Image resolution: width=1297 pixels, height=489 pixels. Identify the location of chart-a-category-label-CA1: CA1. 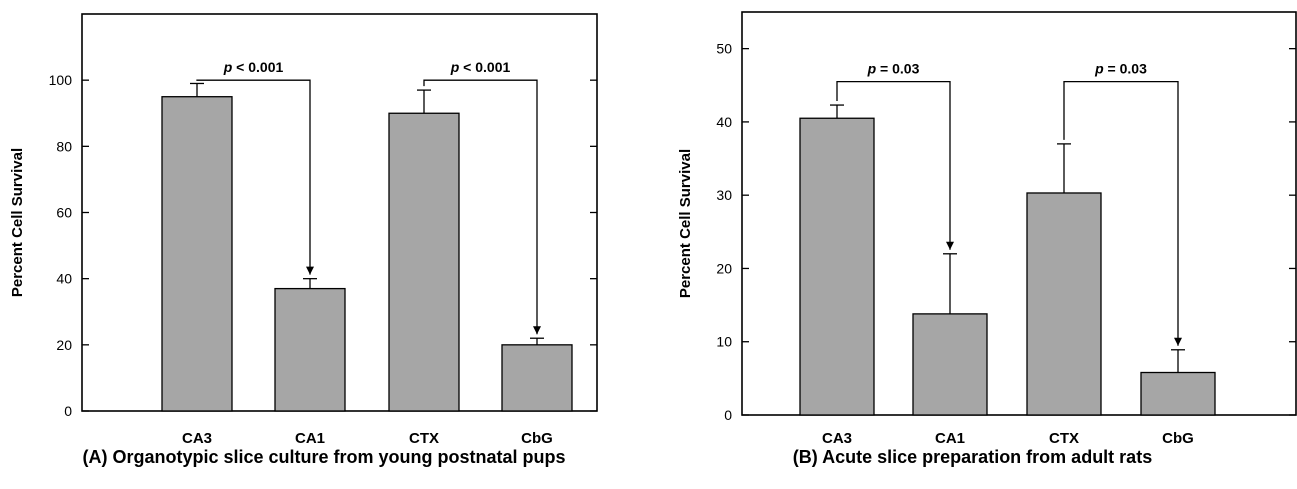
(310, 438).